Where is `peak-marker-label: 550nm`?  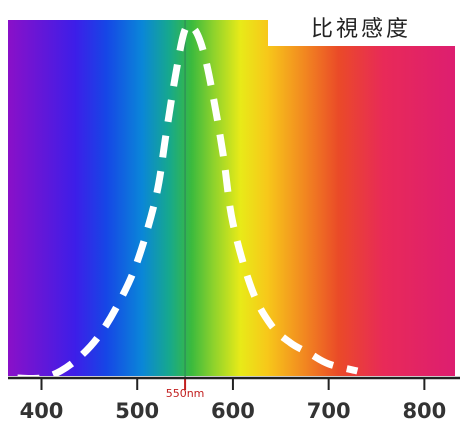
peak-marker-label: 550nm is located at coordinates (185, 393).